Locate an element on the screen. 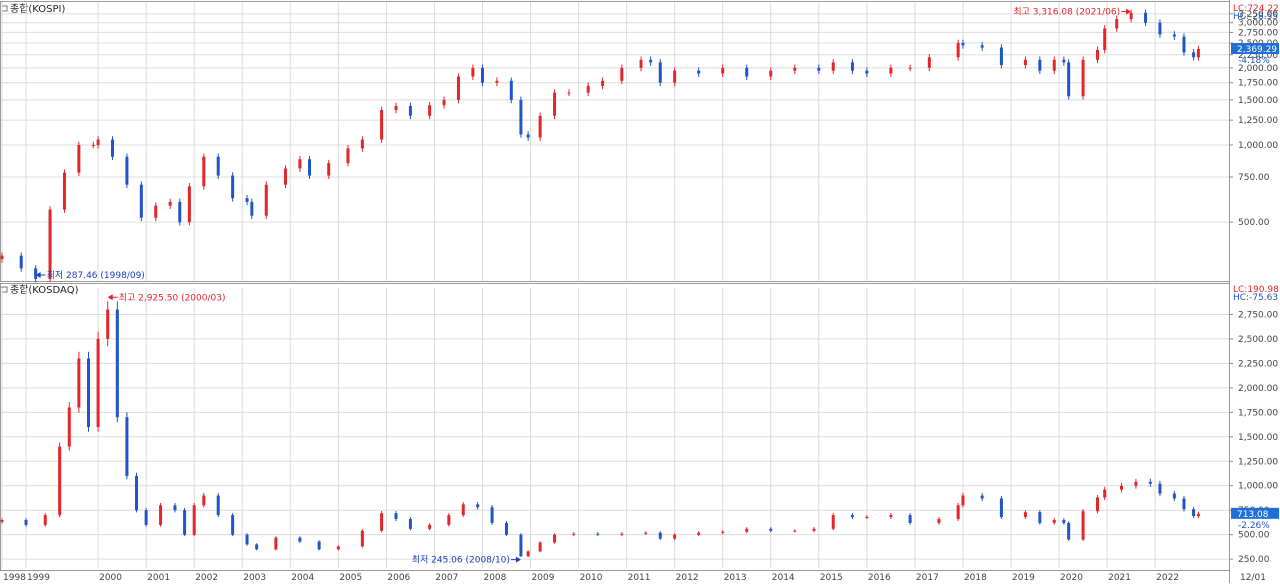 This screenshot has width=1280, height=587. kosdaq-hc: HC:-75.63 is located at coordinates (1255, 298).